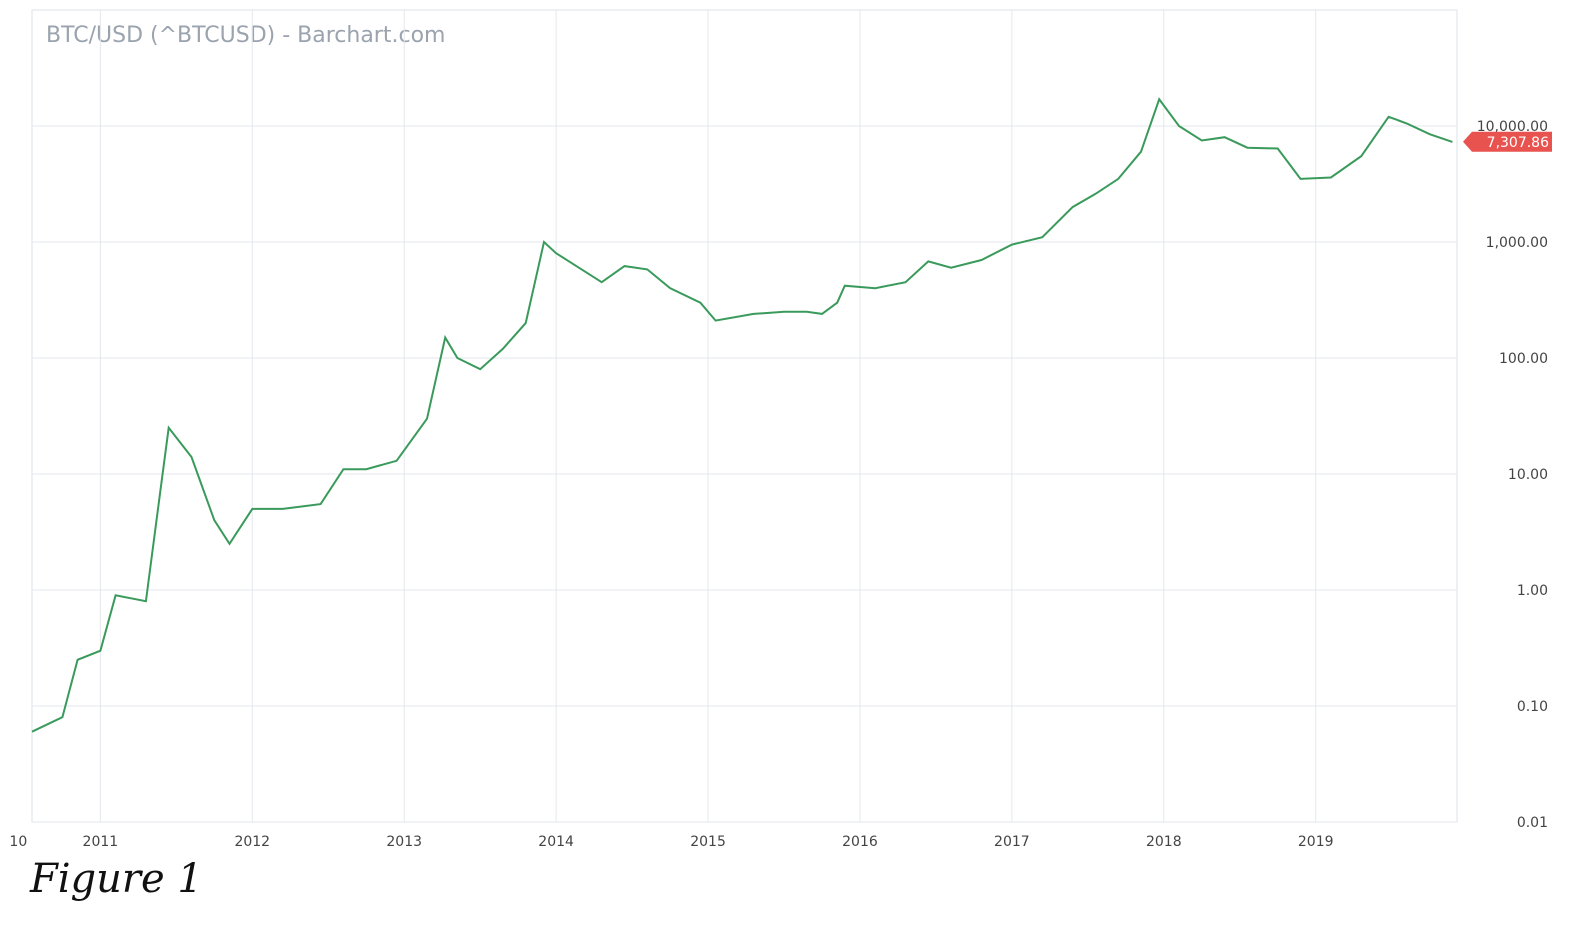 The width and height of the screenshot is (1588, 943). What do you see at coordinates (1517, 243) in the screenshot?
I see `y-tick-label: 1,000.00` at bounding box center [1517, 243].